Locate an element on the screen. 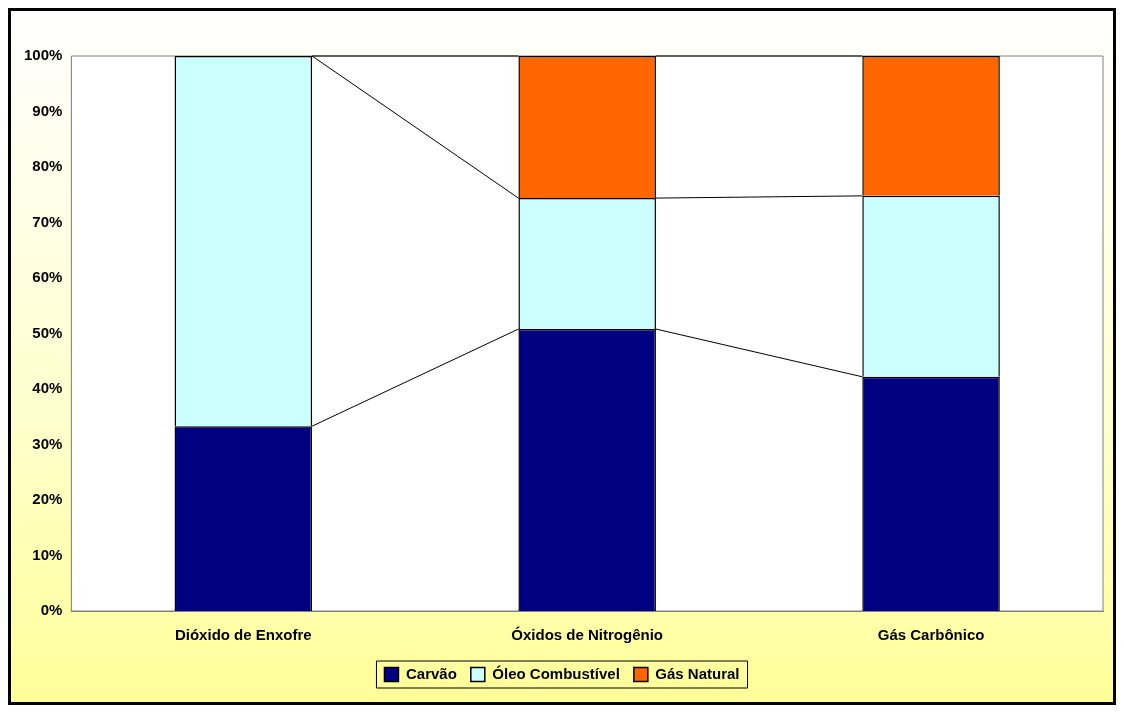  legend-label: Carvão is located at coordinates (431, 673).